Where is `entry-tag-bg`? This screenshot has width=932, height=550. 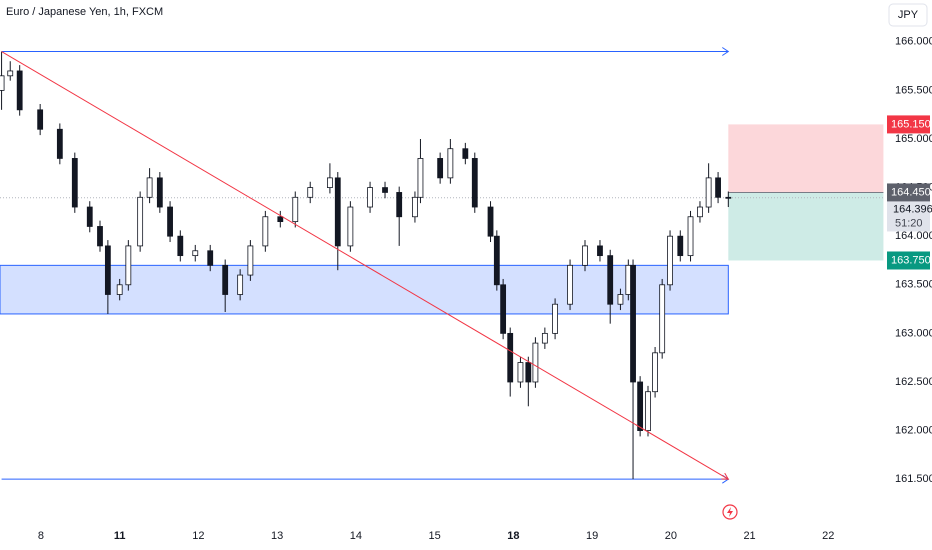 entry-tag-bg is located at coordinates (908, 192).